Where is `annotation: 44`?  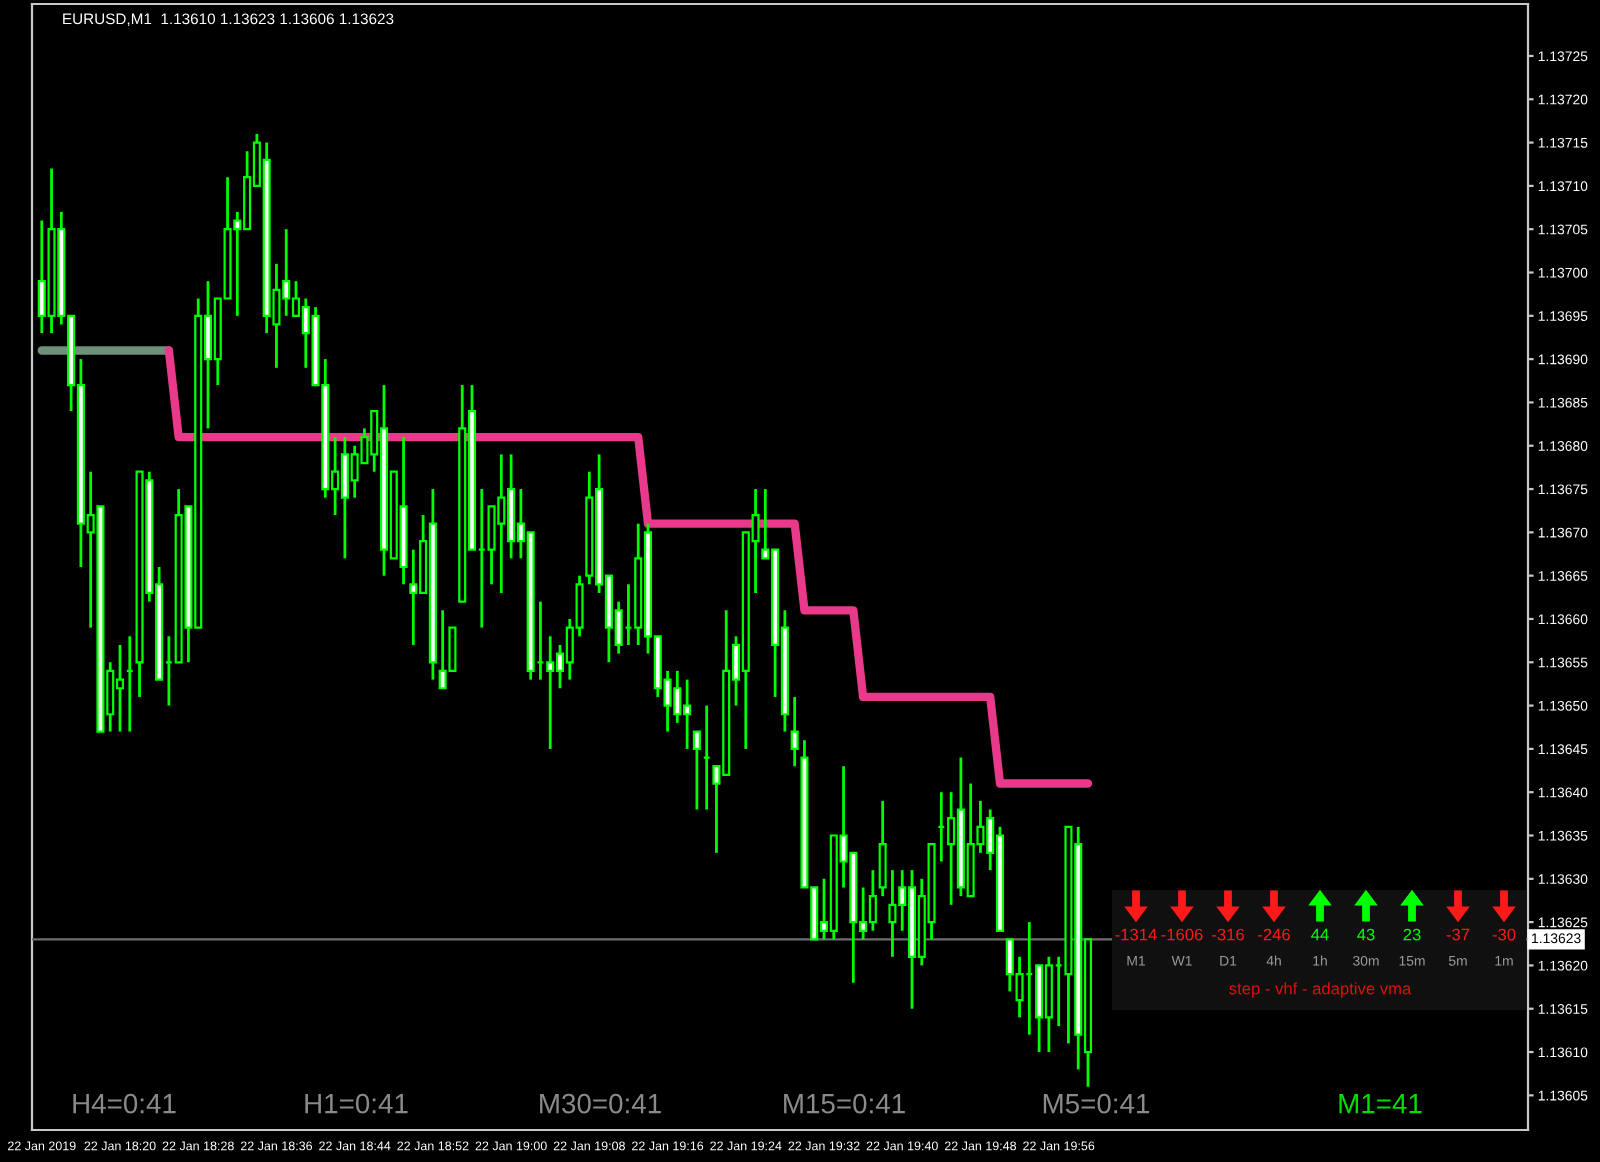 annotation: 44 is located at coordinates (1320, 934).